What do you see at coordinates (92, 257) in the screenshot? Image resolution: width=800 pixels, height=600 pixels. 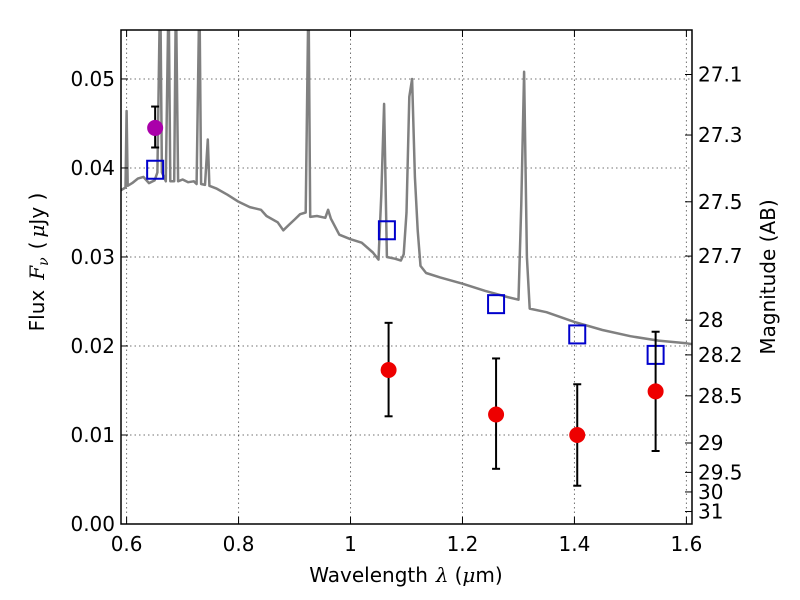 I see `y-tick-label: 0.03` at bounding box center [92, 257].